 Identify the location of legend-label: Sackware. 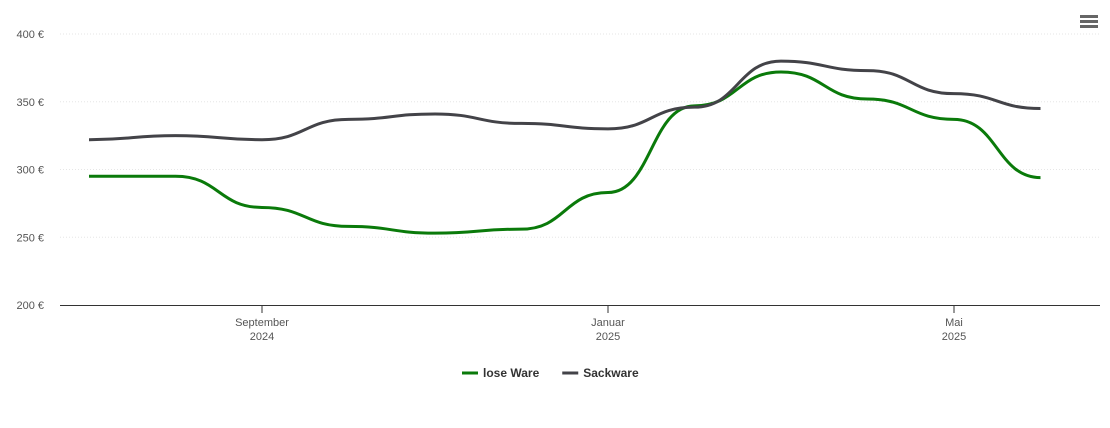
(611, 373).